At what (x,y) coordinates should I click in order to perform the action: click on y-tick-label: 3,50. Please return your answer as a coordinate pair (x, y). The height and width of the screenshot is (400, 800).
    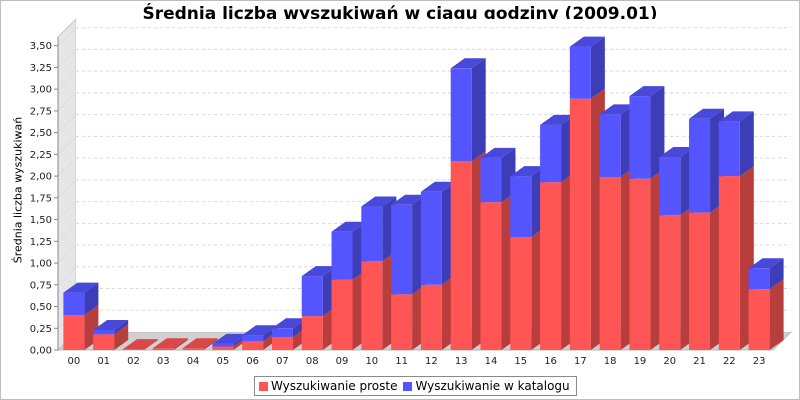
    Looking at the image, I should click on (41, 46).